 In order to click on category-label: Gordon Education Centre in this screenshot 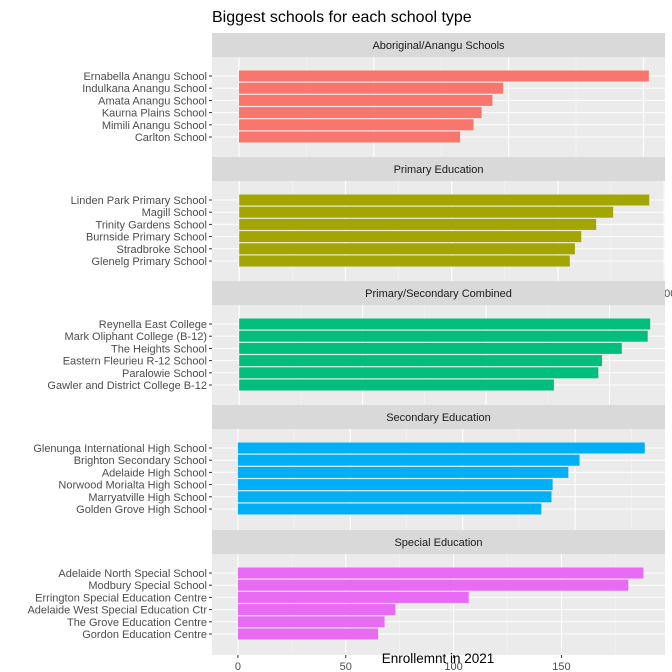, I will do `click(144, 635)`.